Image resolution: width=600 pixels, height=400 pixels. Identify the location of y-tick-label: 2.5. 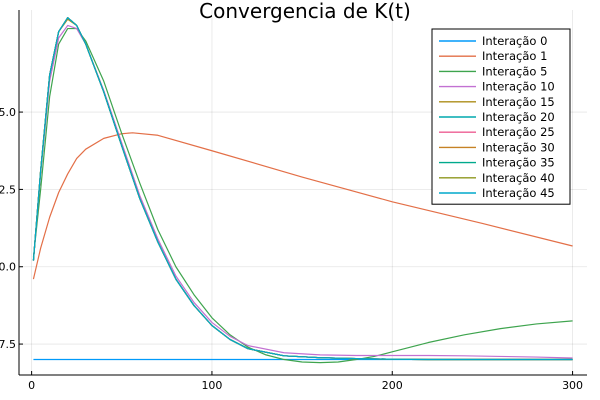
(8, 189).